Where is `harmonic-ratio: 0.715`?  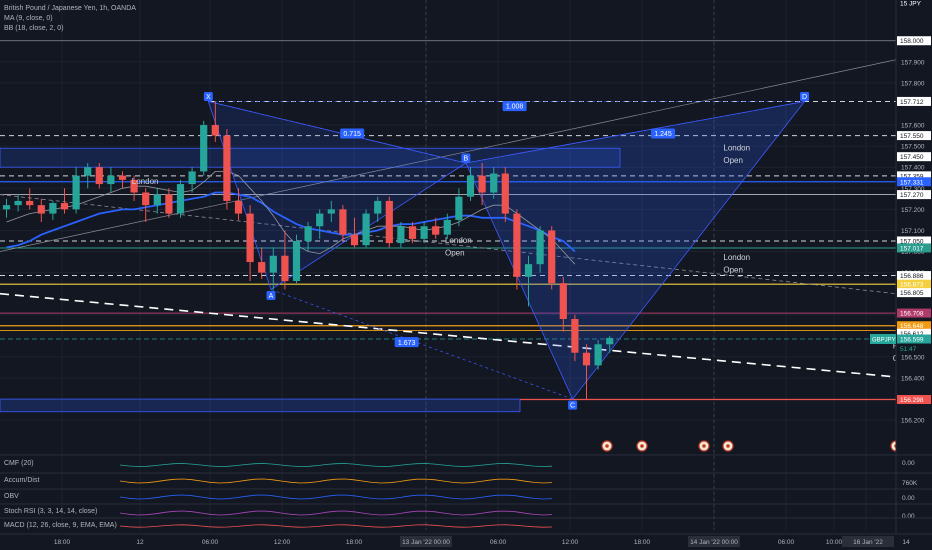 harmonic-ratio: 0.715 is located at coordinates (352, 133).